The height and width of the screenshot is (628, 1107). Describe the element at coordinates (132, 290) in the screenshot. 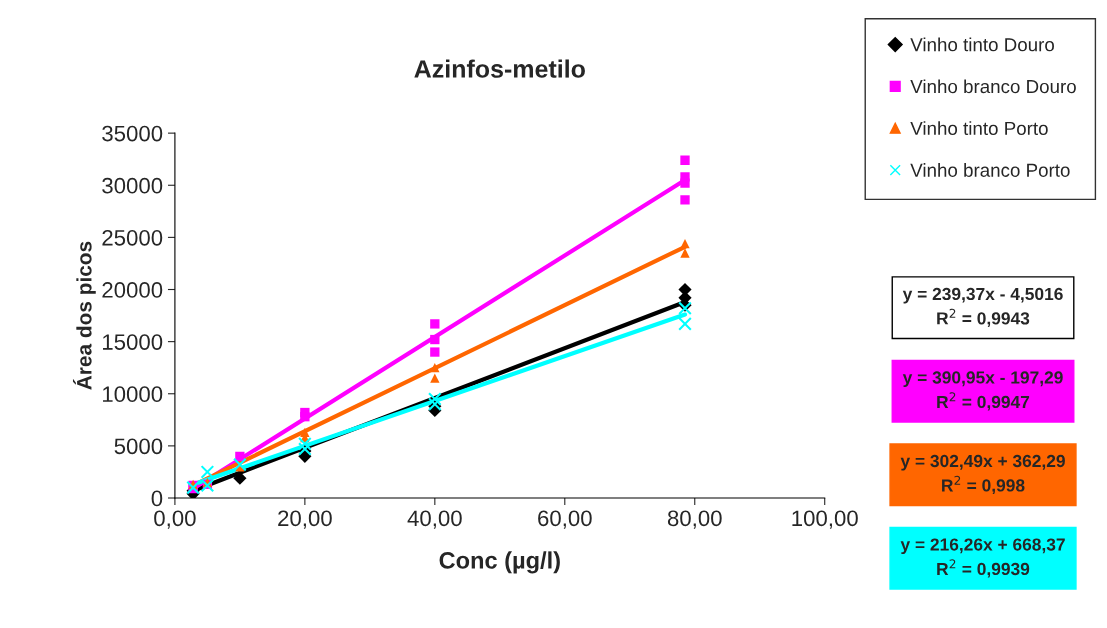

I see `y-tick-label: 20000` at that location.